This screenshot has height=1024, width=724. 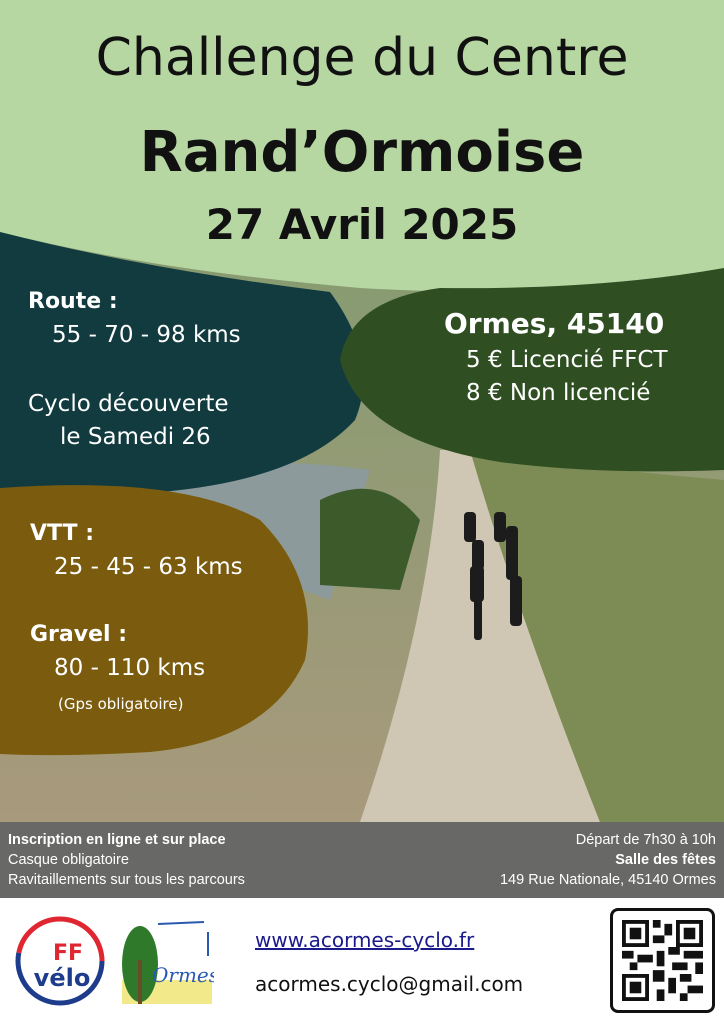 I want to click on qr-code-pattern, so click(x=662, y=960).